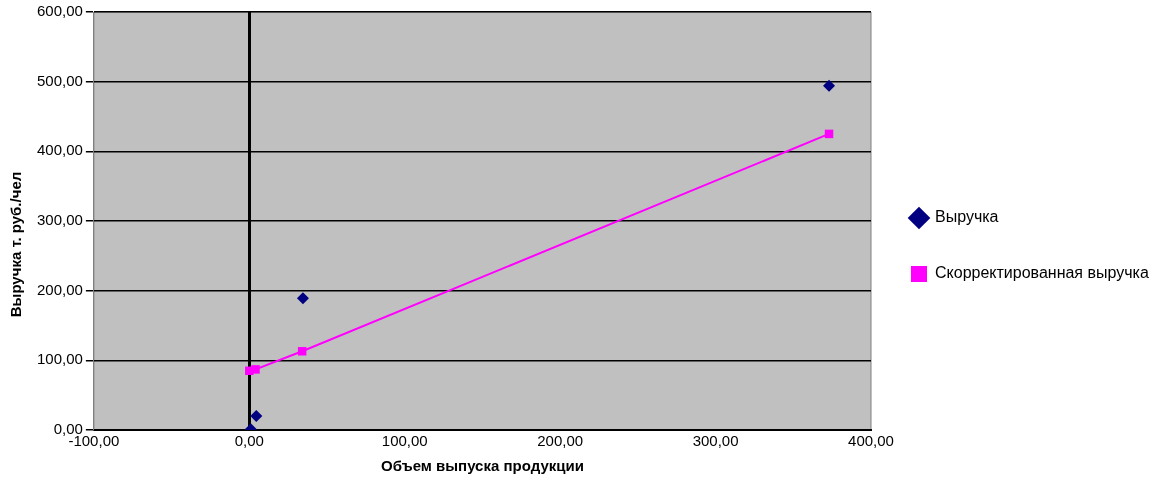 This screenshot has width=1160, height=488. What do you see at coordinates (560, 441) in the screenshot?
I see `x-tick-label: 200,00` at bounding box center [560, 441].